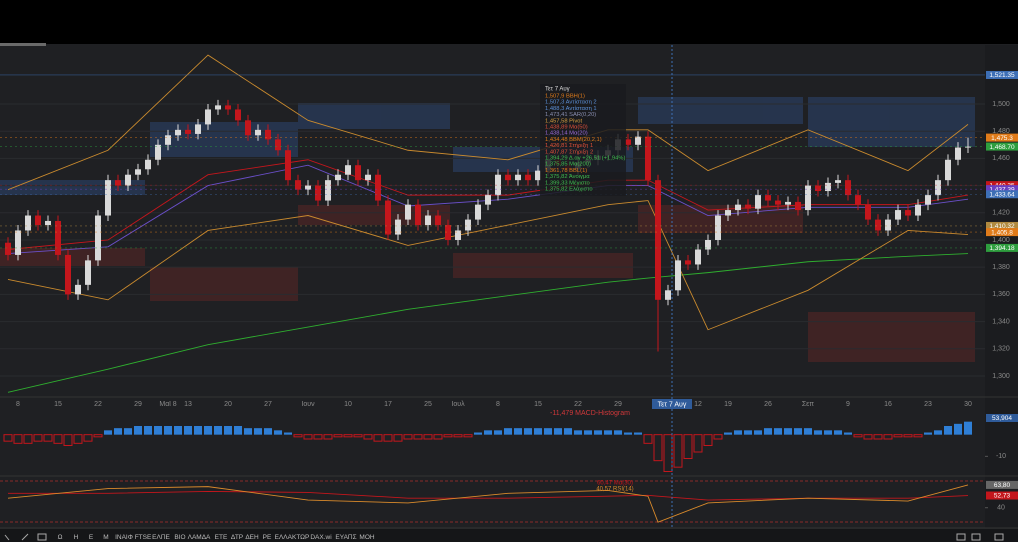 This screenshot has height=542, width=1018. What do you see at coordinates (268, 404) in the screenshot?
I see `x-tick-label: 27` at bounding box center [268, 404].